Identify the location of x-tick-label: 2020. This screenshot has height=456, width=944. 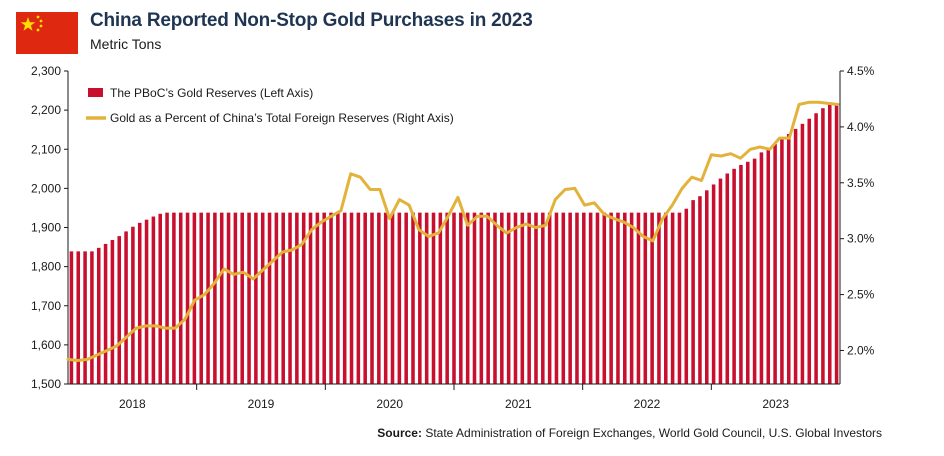
(389, 404).